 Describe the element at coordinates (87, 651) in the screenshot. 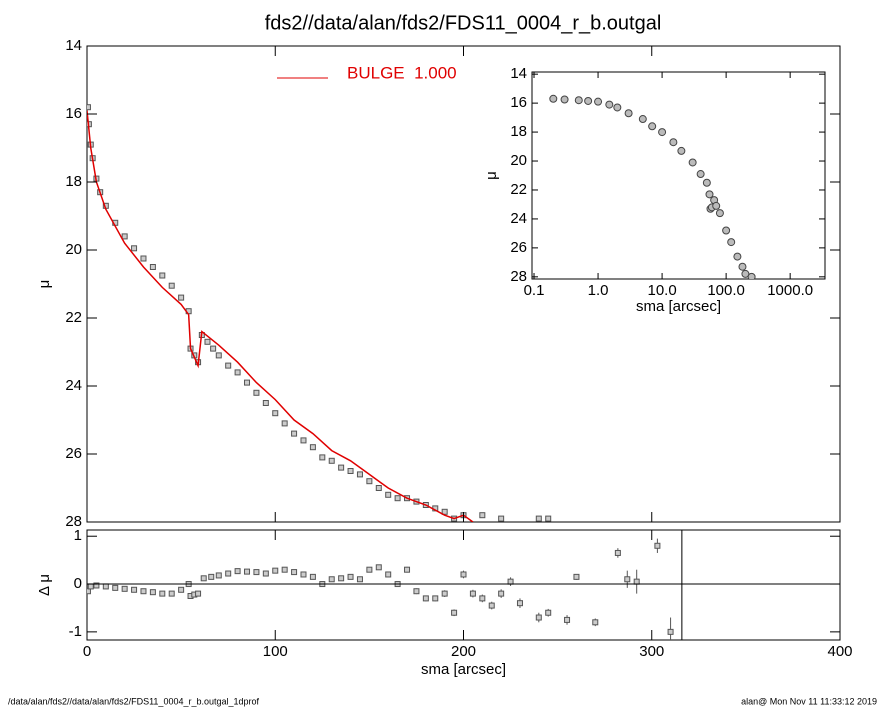

I see `x-tick-label: 0` at that location.